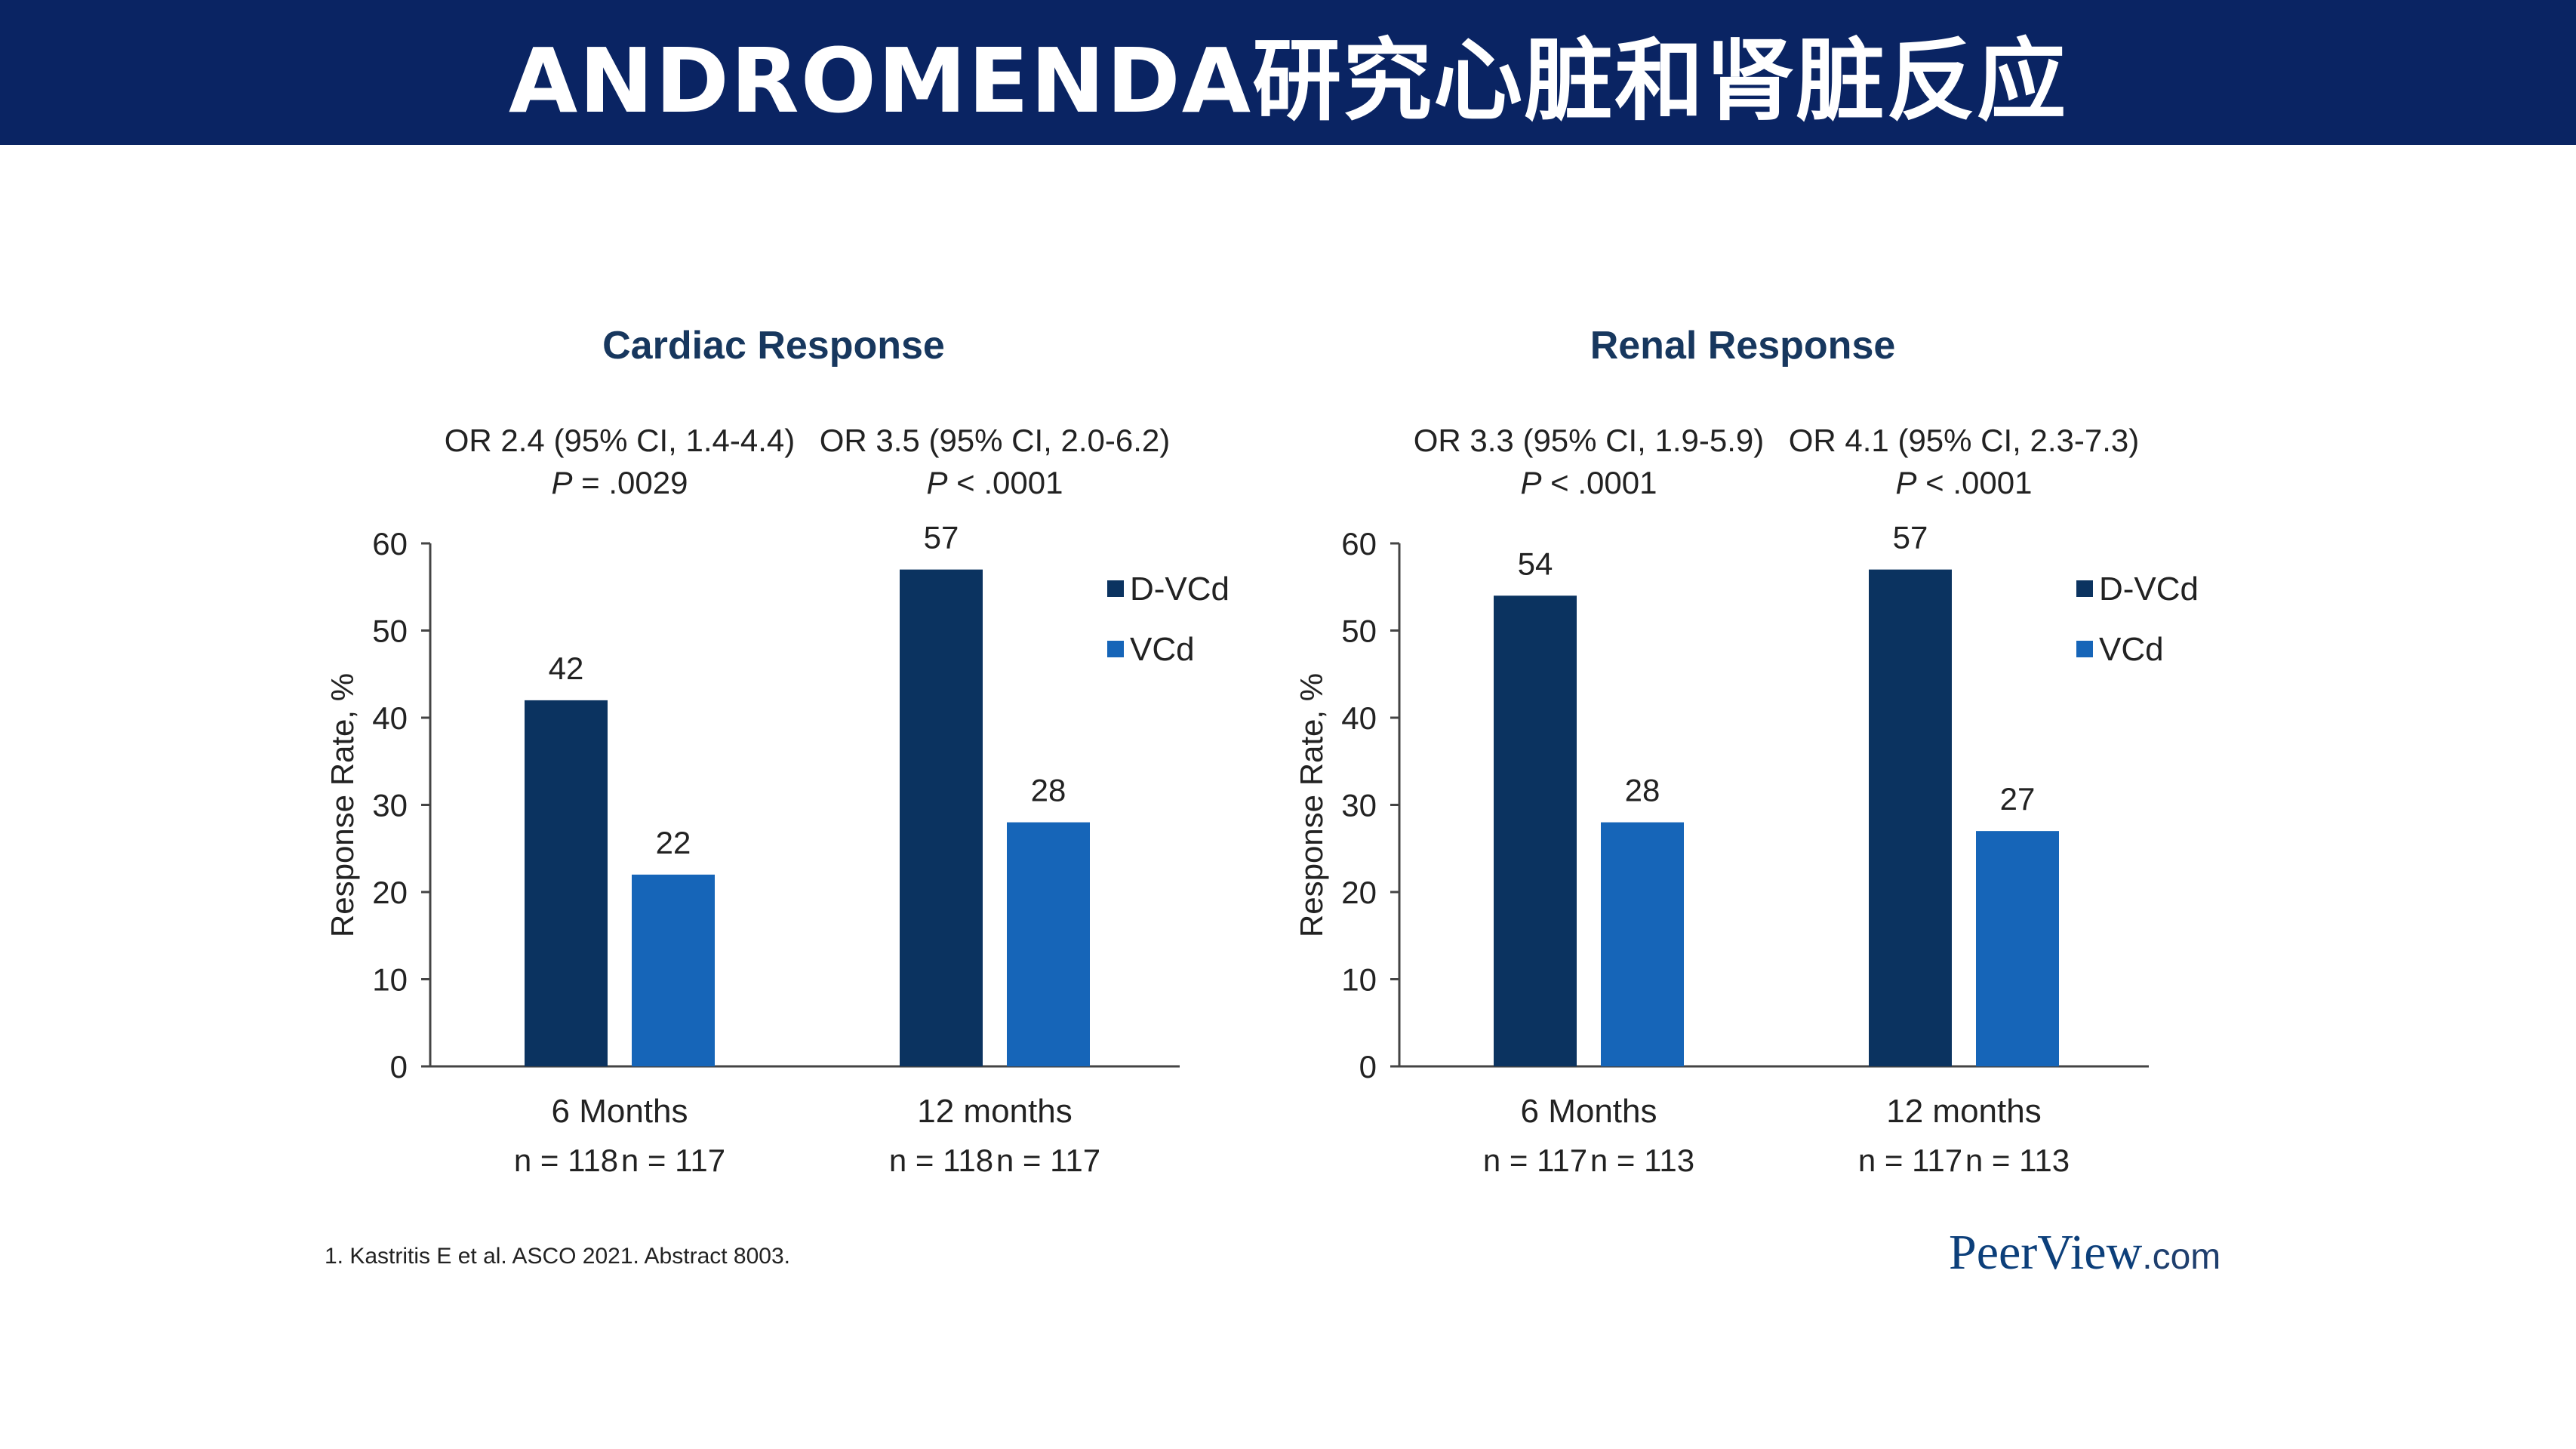 This screenshot has width=2576, height=1449. I want to click on peerview-logo: PeerView.com, so click(2085, 1252).